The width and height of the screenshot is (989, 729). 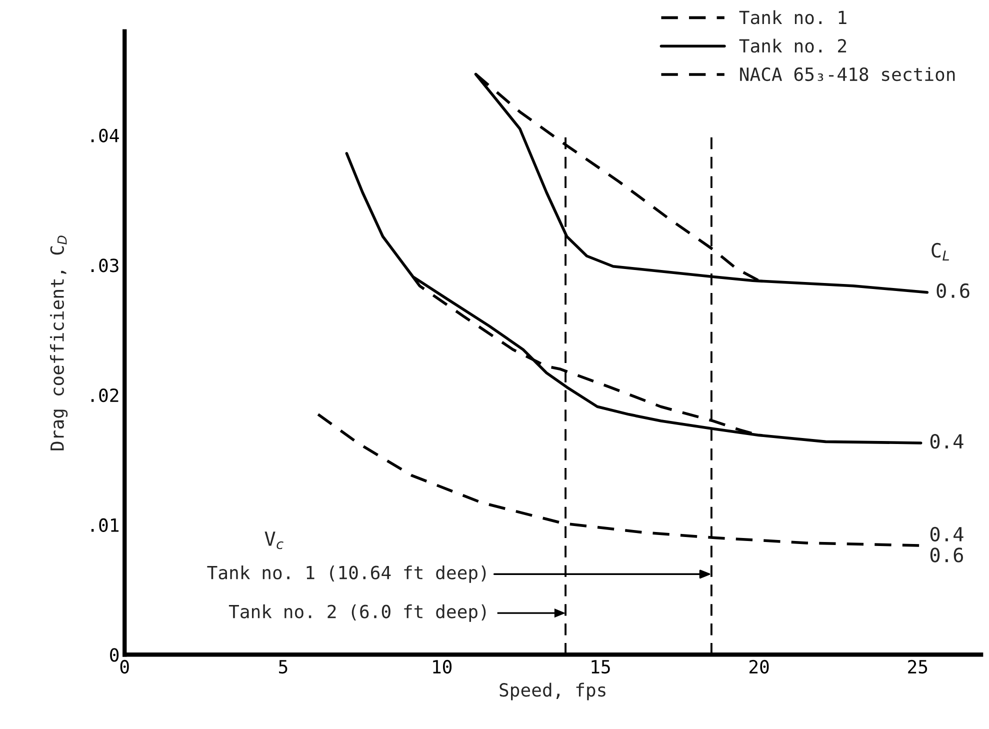 I want to click on legend-label: Tank no. 2, so click(x=792, y=45).